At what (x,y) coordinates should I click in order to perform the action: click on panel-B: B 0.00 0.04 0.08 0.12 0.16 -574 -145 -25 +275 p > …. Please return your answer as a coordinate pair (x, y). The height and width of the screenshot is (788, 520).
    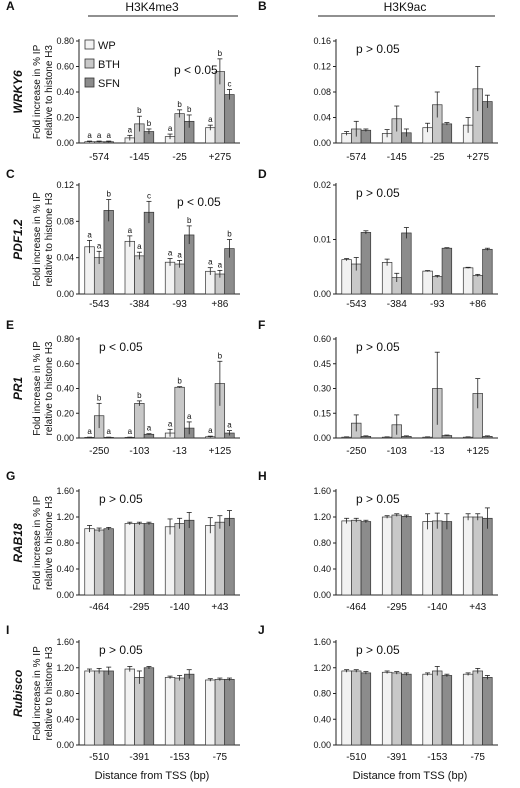
    Looking at the image, I should click on (378, 81).